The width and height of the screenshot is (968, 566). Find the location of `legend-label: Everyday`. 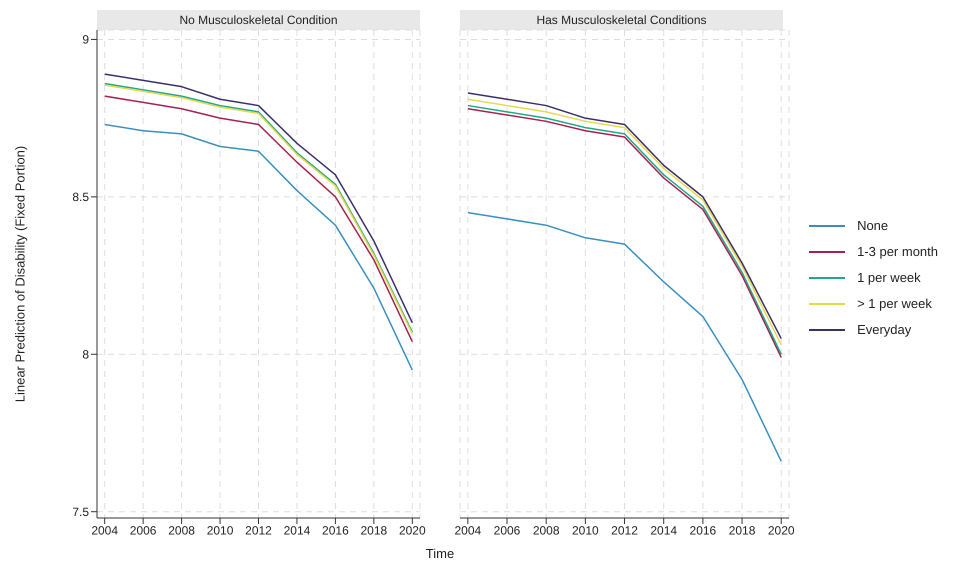

legend-label: Everyday is located at coordinates (884, 330).